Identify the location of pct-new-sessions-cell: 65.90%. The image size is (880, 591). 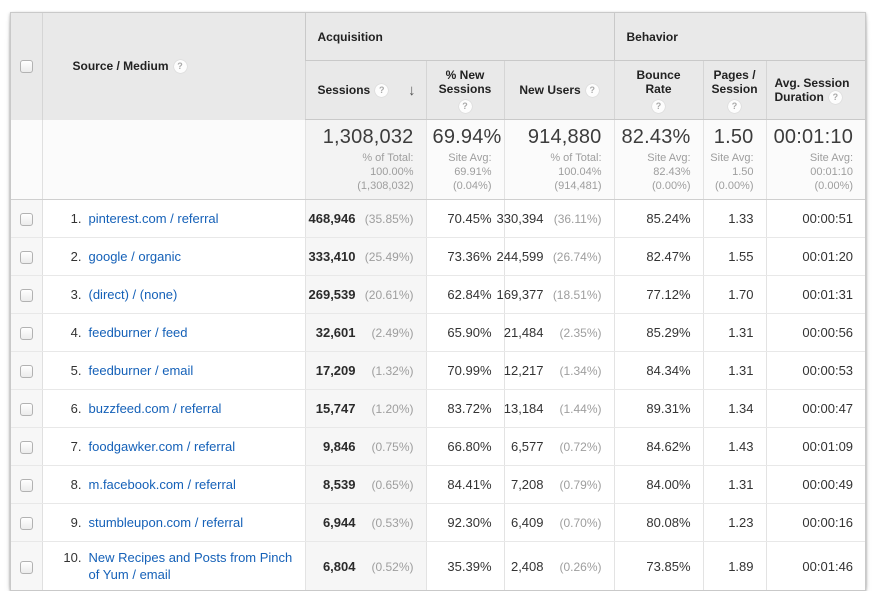
(464, 332).